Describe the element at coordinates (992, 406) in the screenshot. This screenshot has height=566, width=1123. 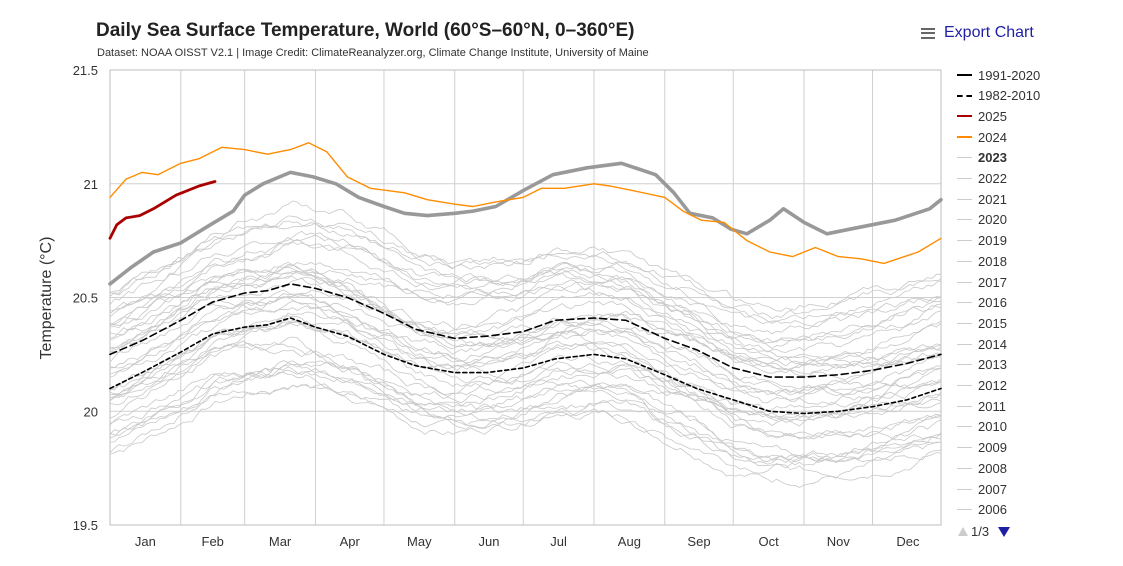
I see `legend-label: 2011` at that location.